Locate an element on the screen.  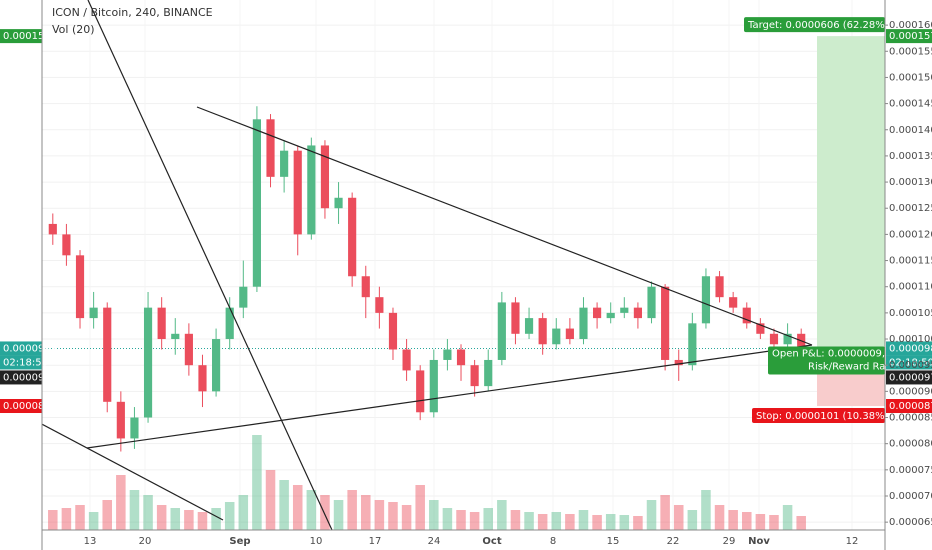
target-box is located at coordinates (814, 25).